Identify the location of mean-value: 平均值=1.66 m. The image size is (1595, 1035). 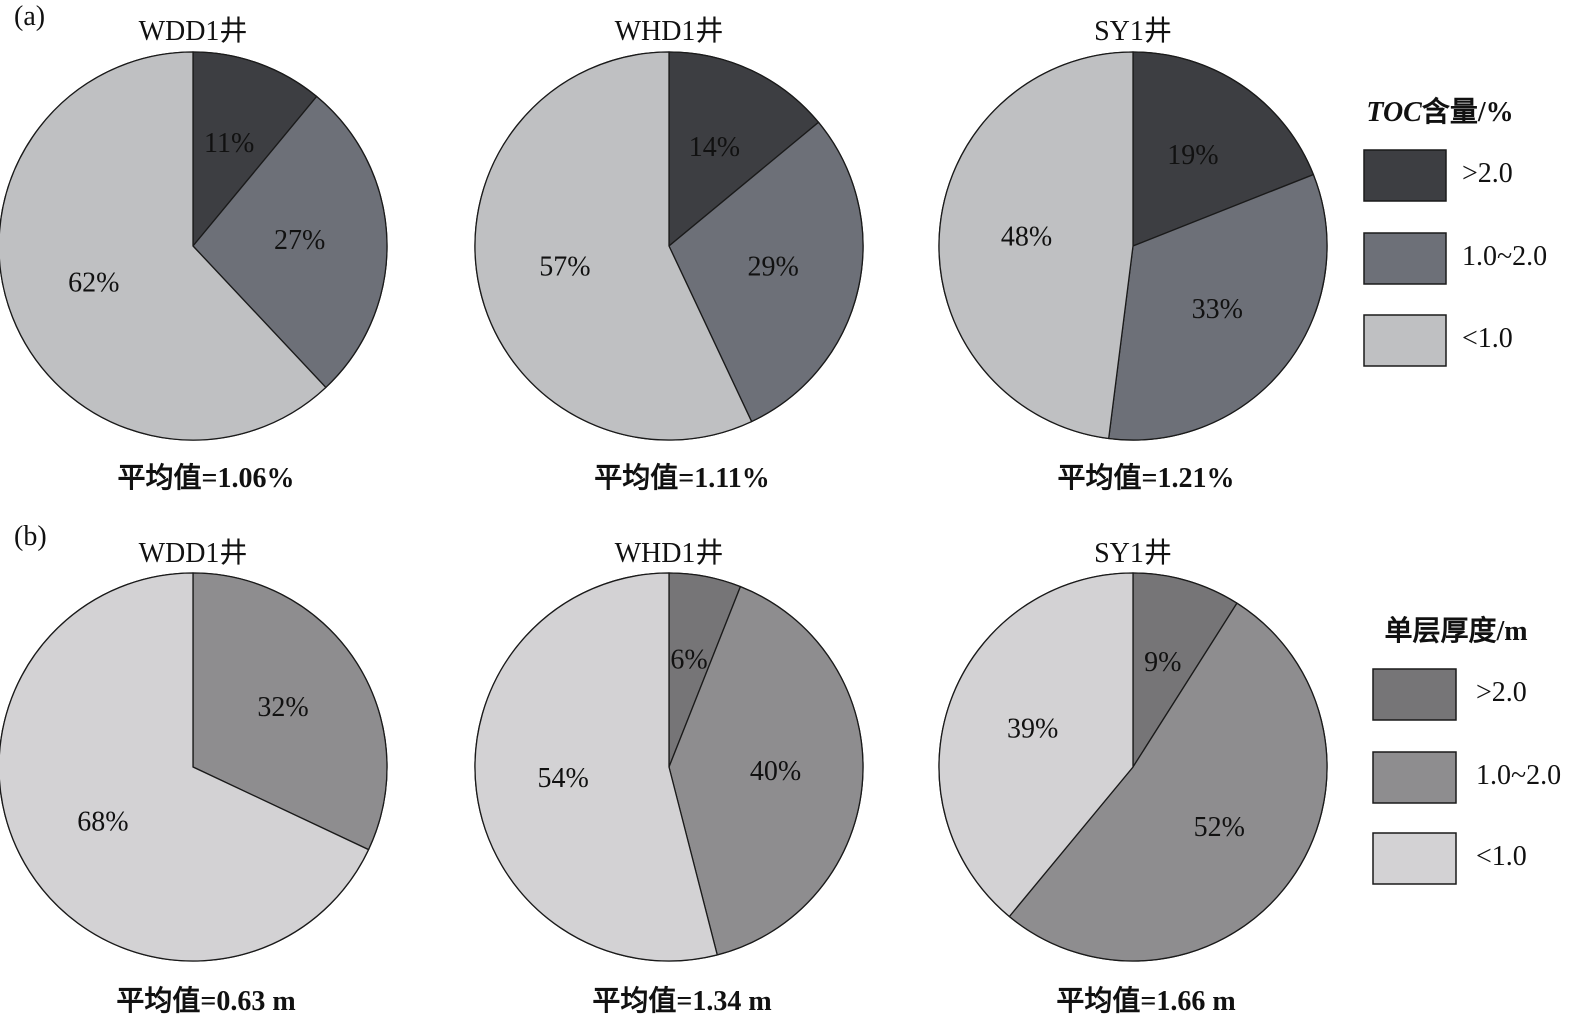
(1145, 1001).